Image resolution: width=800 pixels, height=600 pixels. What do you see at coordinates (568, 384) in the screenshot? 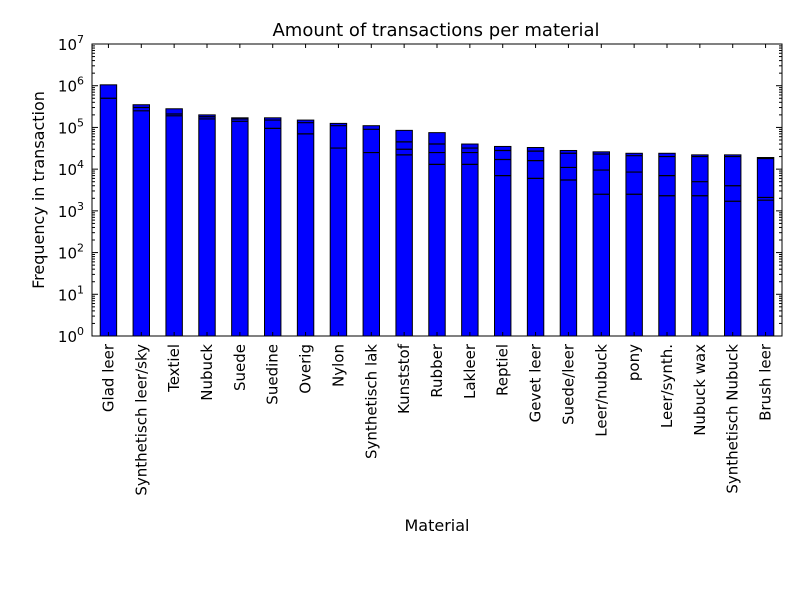
I see `x-tick-label: Suede/leer` at bounding box center [568, 384].